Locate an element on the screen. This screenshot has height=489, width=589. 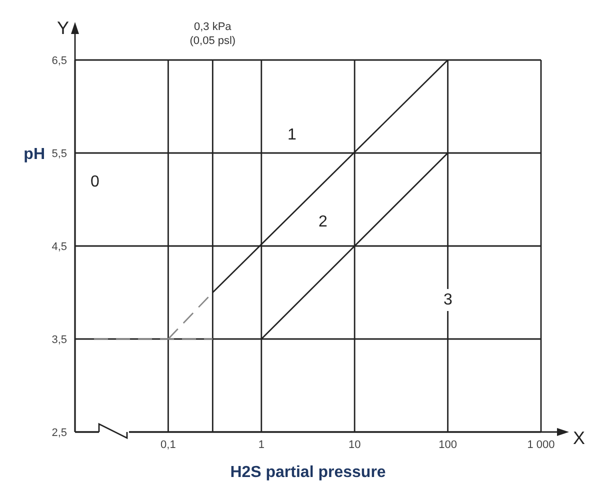
y-tick-label: 2,5 is located at coordinates (59, 432).